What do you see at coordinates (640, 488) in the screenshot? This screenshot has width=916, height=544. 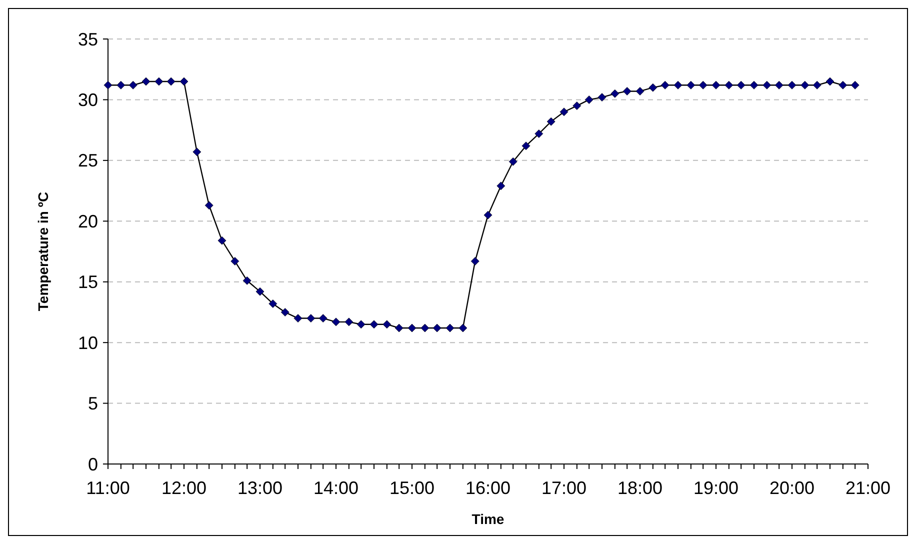 I see `x-tick-label: 18:00` at bounding box center [640, 488].